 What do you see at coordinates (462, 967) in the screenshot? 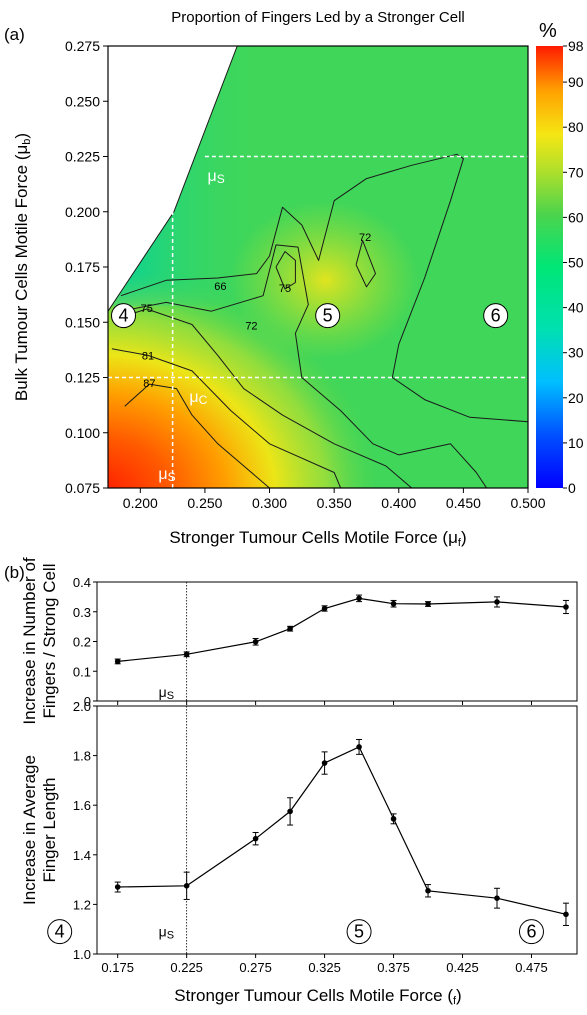
I see `x-tick-label: 0.425` at bounding box center [462, 967].